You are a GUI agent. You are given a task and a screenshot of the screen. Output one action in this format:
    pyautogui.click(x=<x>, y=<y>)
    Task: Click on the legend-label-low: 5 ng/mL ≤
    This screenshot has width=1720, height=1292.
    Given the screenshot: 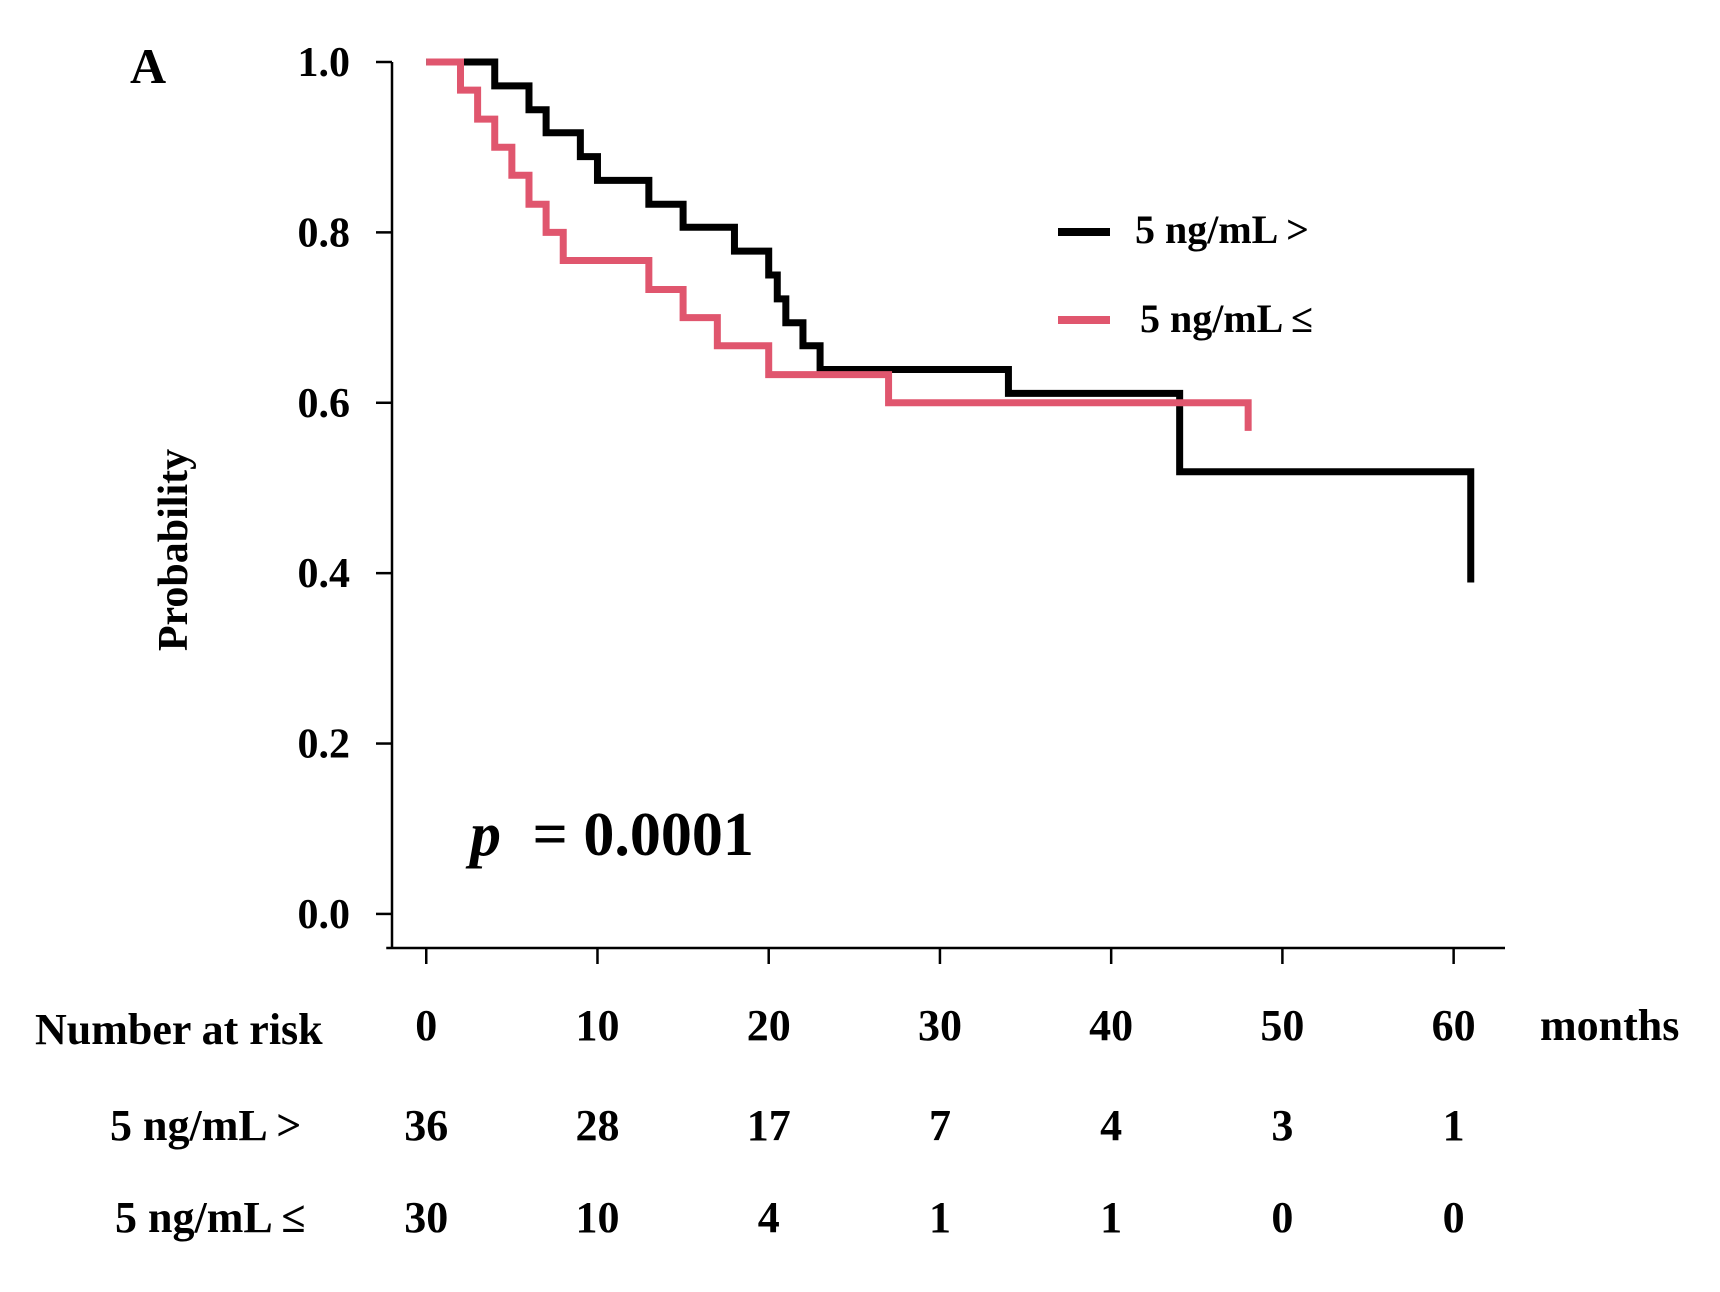 What is the action you would take?
    pyautogui.click(x=1226, y=318)
    